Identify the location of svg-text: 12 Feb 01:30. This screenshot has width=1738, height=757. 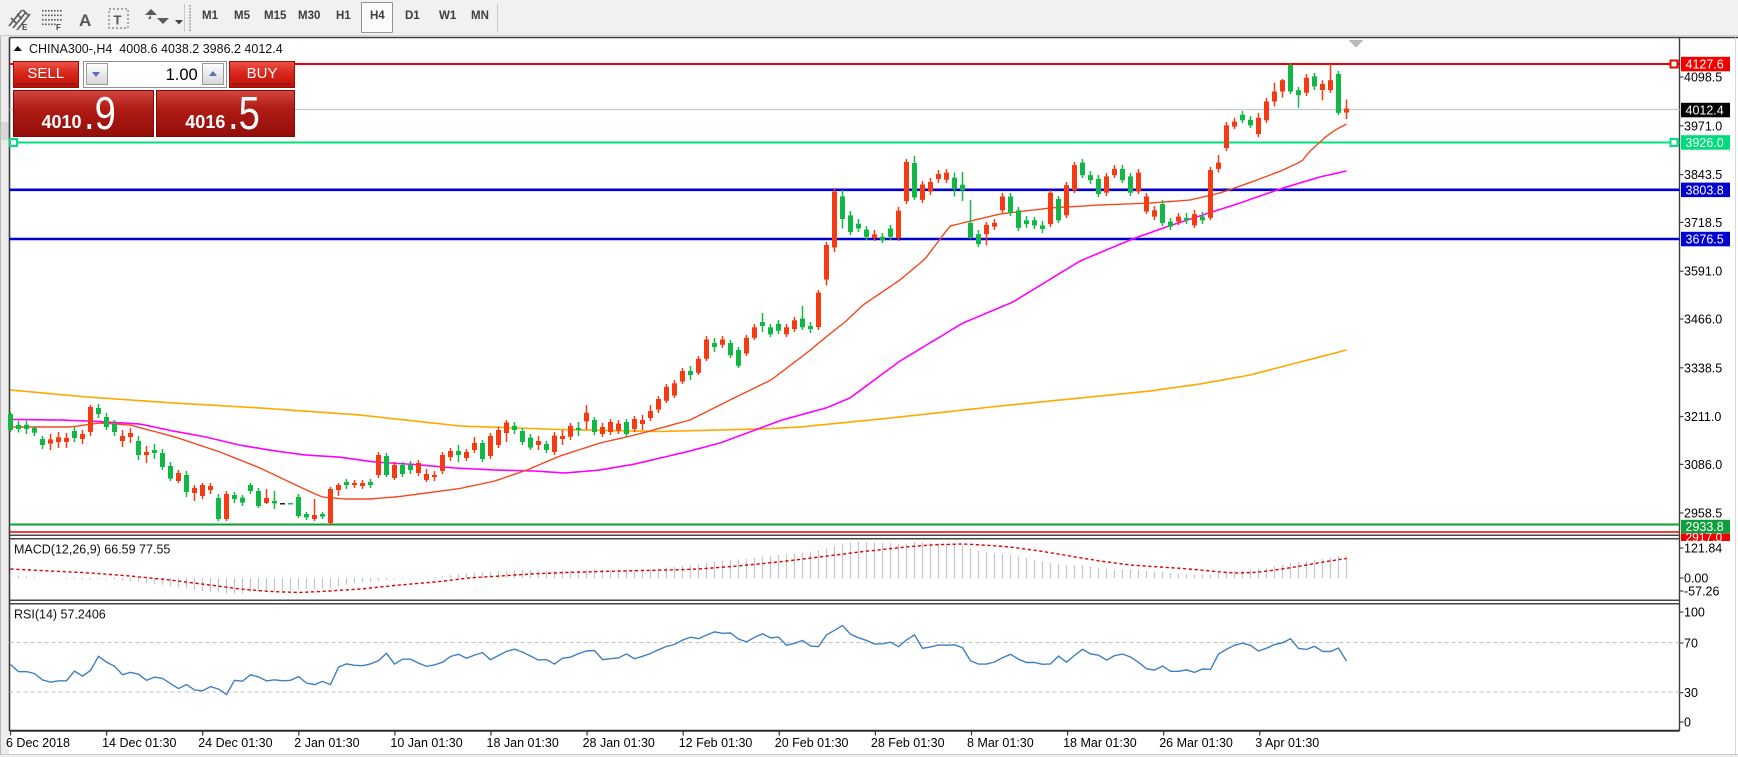
(716, 743).